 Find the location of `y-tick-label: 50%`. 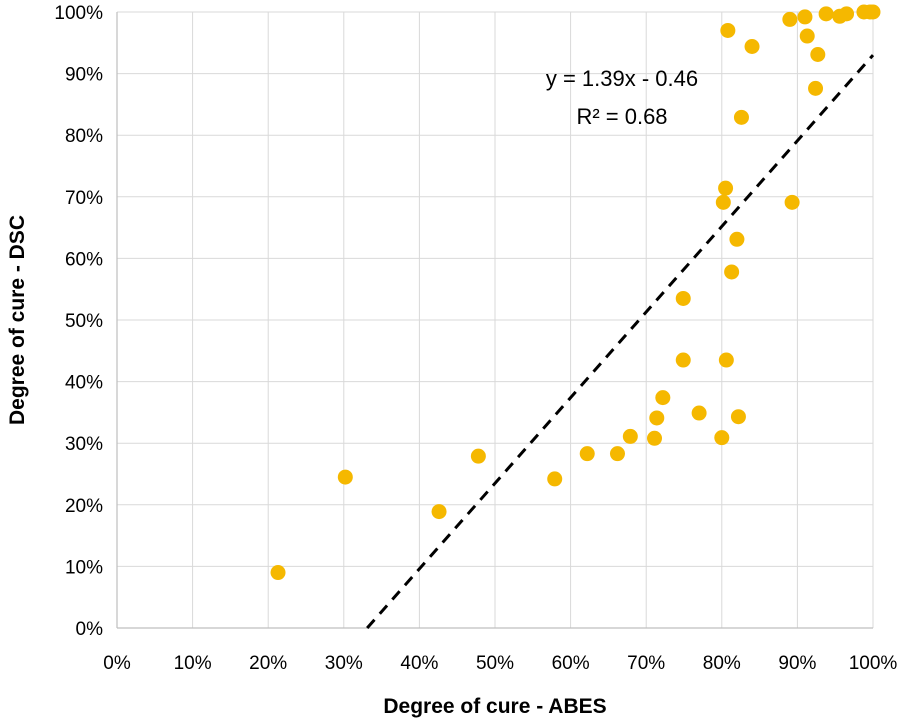

y-tick-label: 50% is located at coordinates (84, 321).